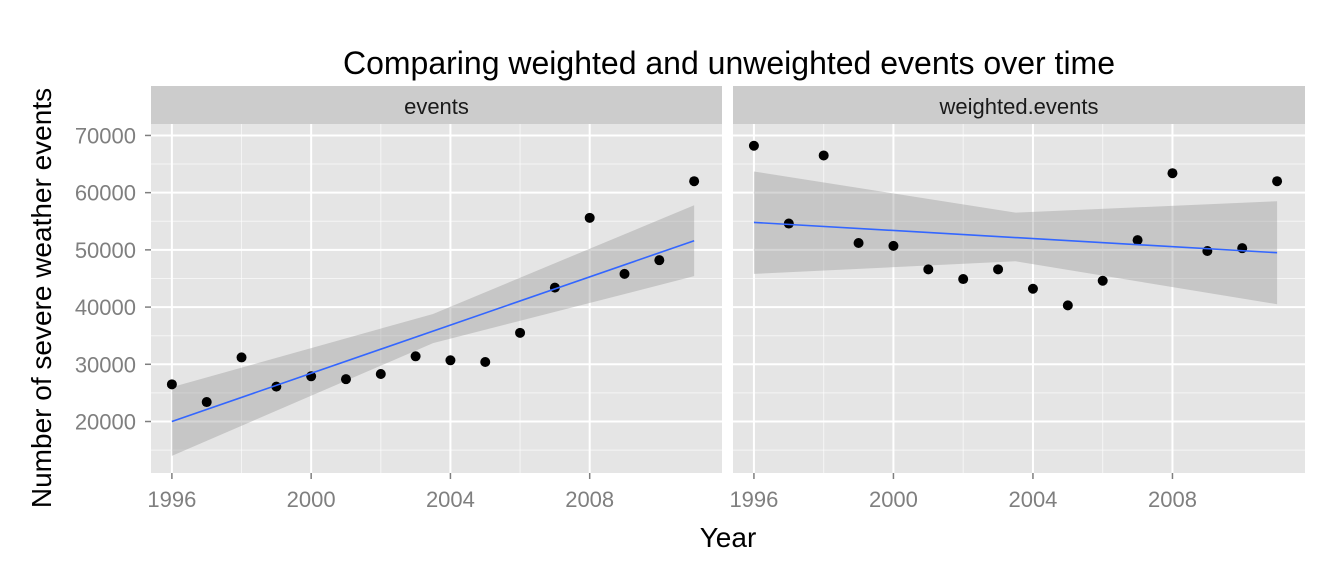 Image resolution: width=1344 pixels, height=576 pixels. Describe the element at coordinates (105, 250) in the screenshot. I see `y-tick-label: 50000` at that location.